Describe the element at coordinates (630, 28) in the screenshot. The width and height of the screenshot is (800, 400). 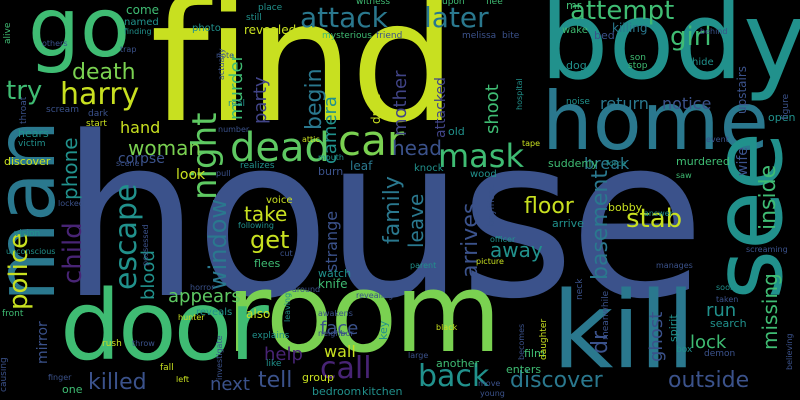
I see `word-killing: killing` at that location.